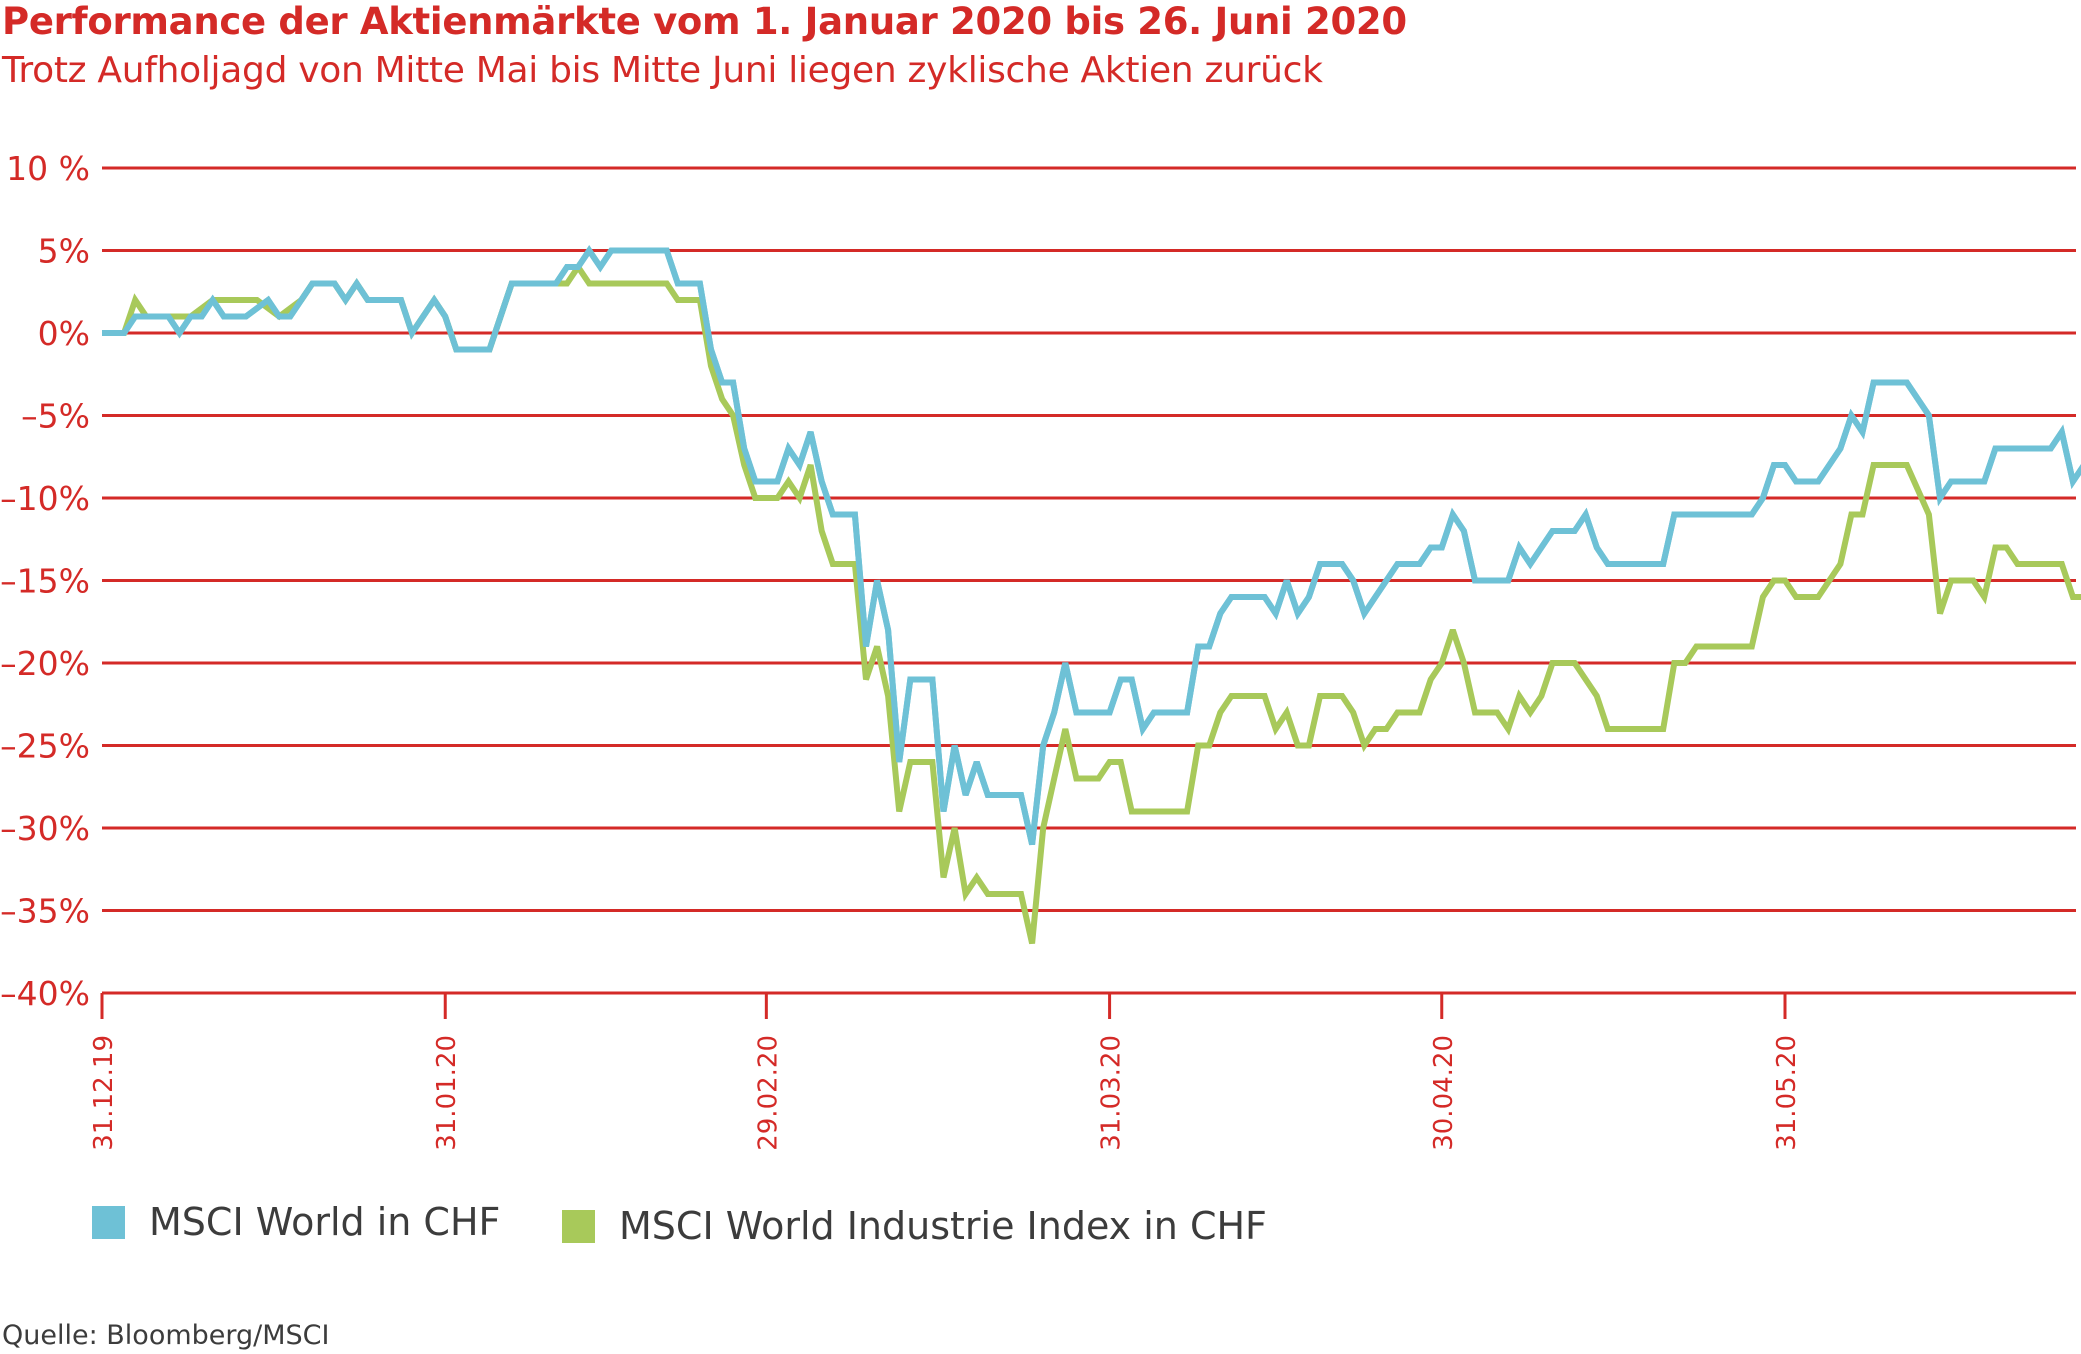 The height and width of the screenshot is (1354, 2081). Describe the element at coordinates (166, 1335) in the screenshot. I see `source-note: Quelle: Bloomberg/MSCI` at that location.